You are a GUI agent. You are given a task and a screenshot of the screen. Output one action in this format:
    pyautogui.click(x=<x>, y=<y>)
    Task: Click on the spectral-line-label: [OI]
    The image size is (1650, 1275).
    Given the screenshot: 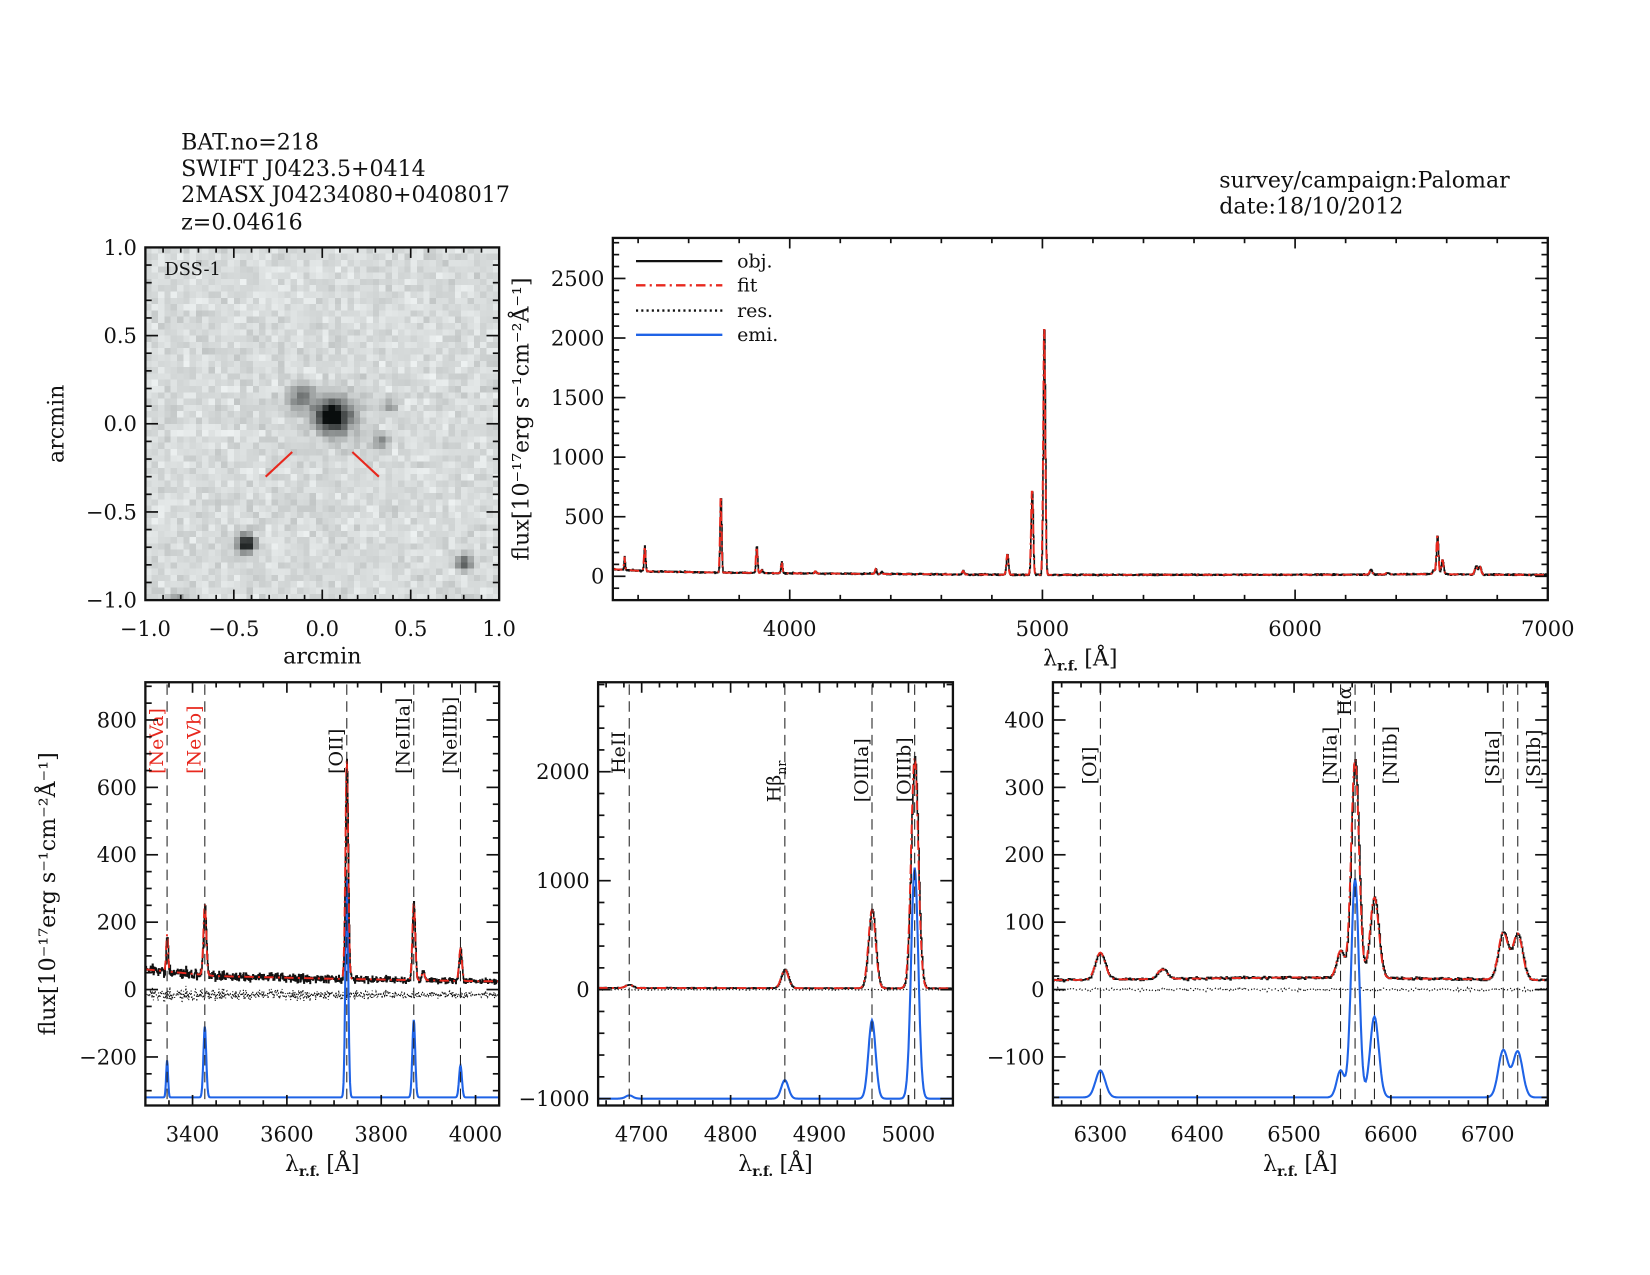 What is the action you would take?
    pyautogui.click(x=1090, y=766)
    